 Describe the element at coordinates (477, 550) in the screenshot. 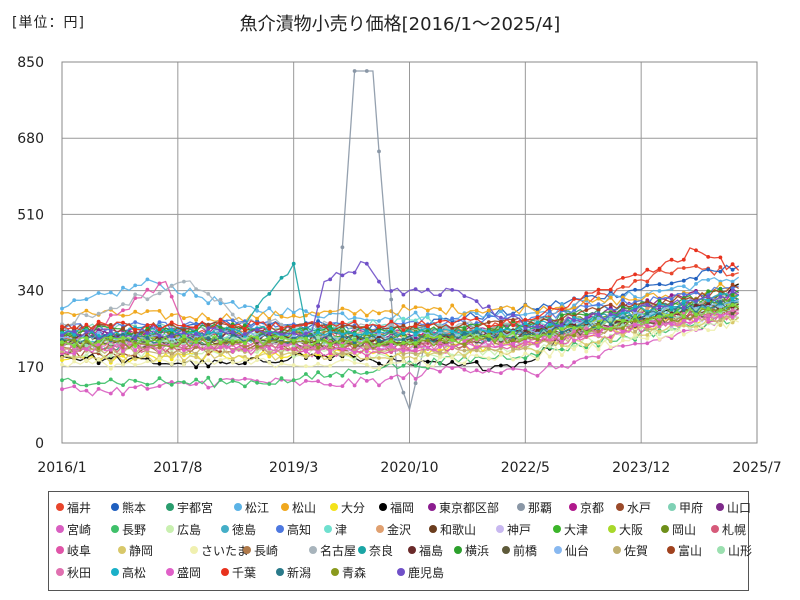

I see `legend-label: 横浜` at that location.